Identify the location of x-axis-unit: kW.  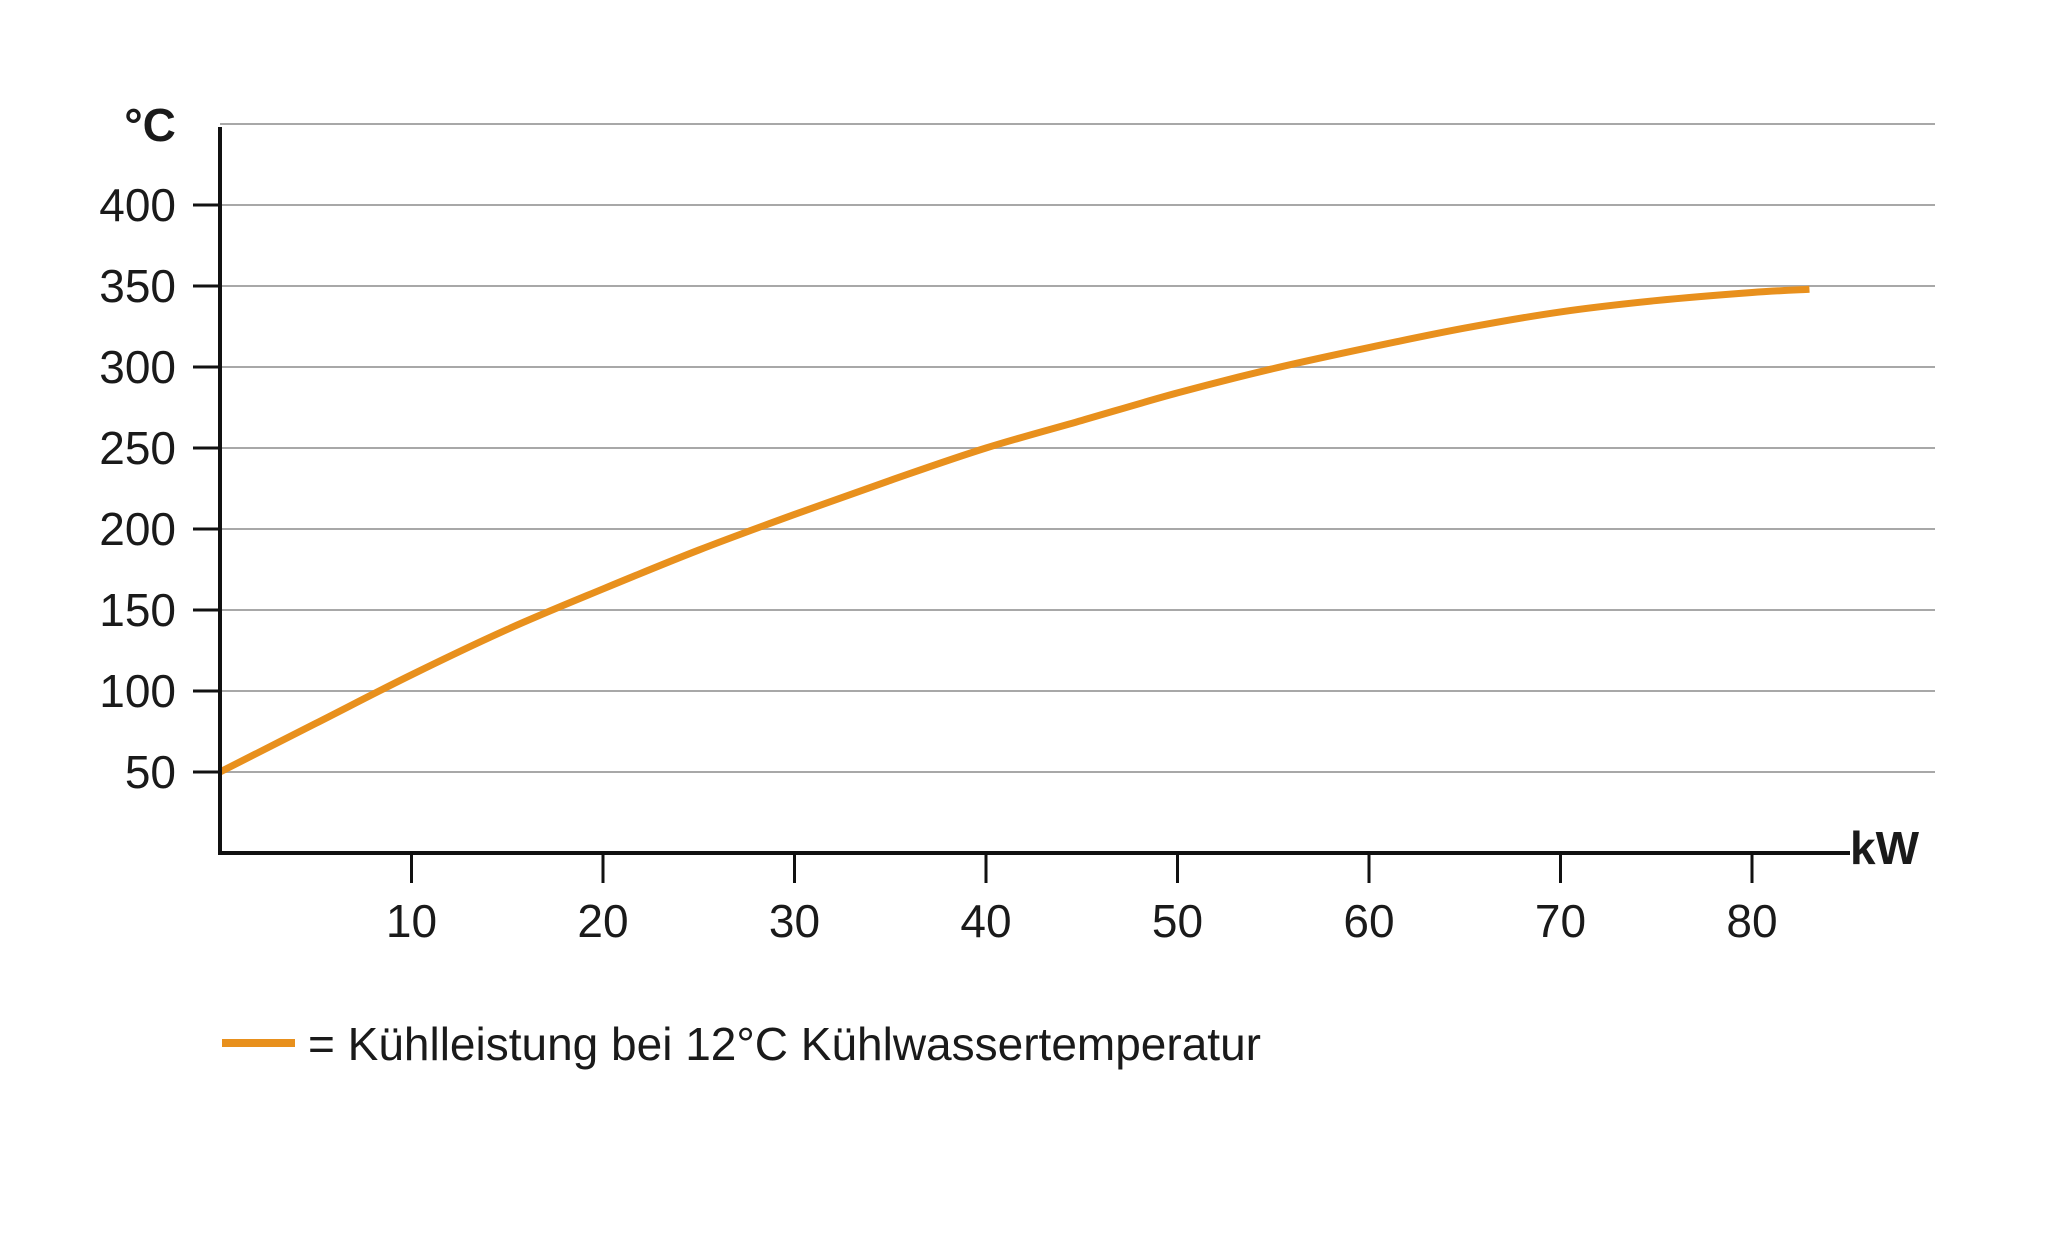
(1885, 848).